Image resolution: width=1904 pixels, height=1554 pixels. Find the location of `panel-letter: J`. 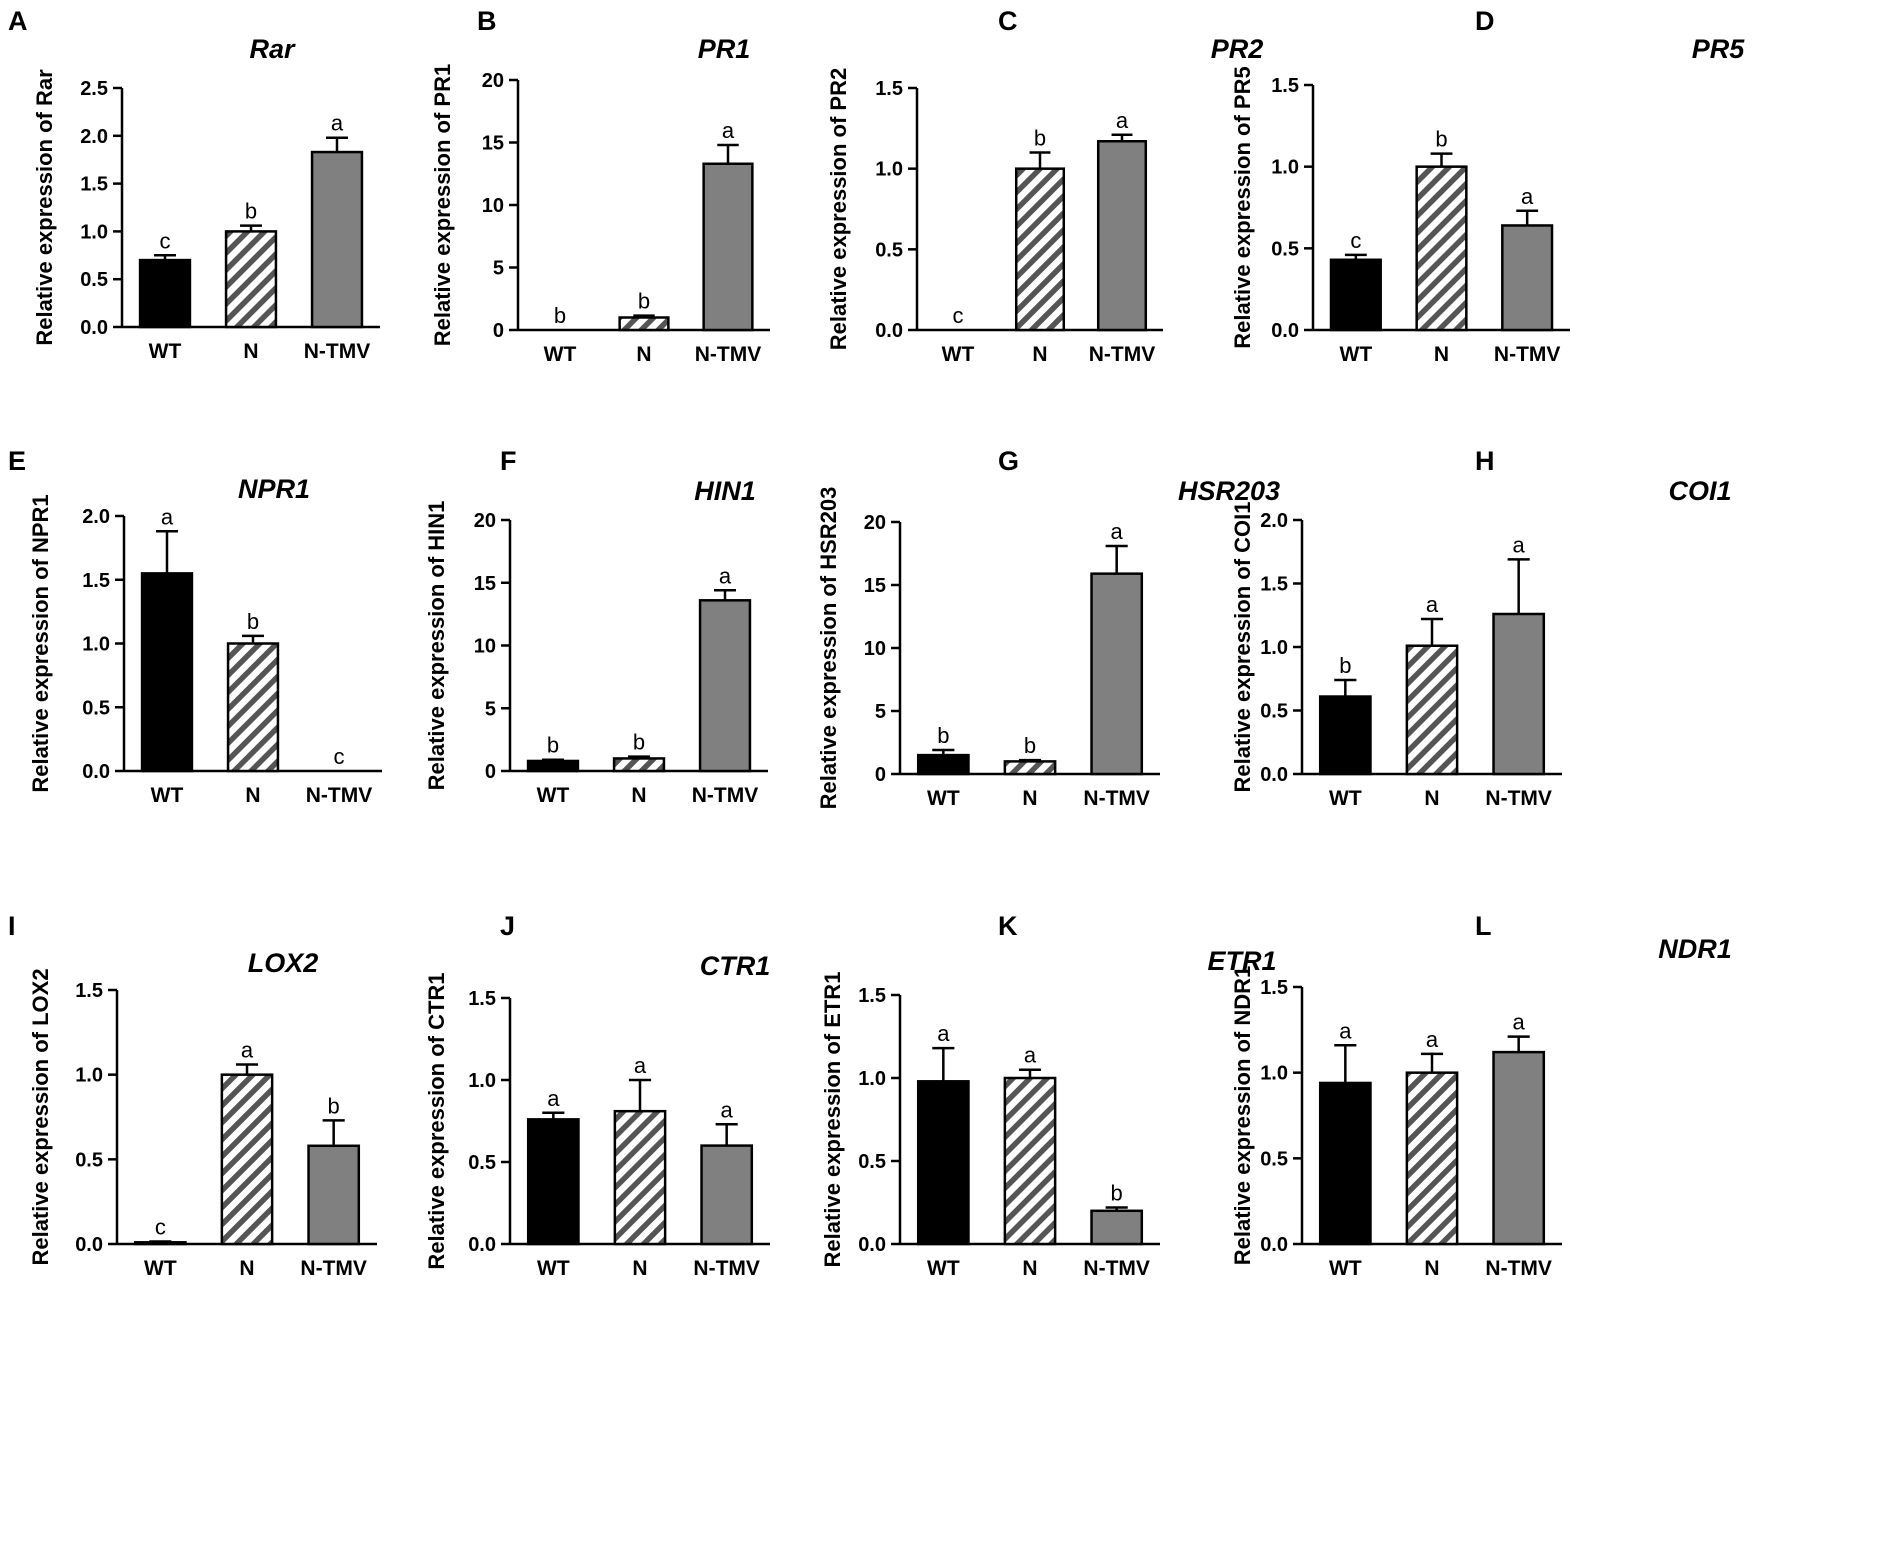

panel-letter: J is located at coordinates (507, 926).